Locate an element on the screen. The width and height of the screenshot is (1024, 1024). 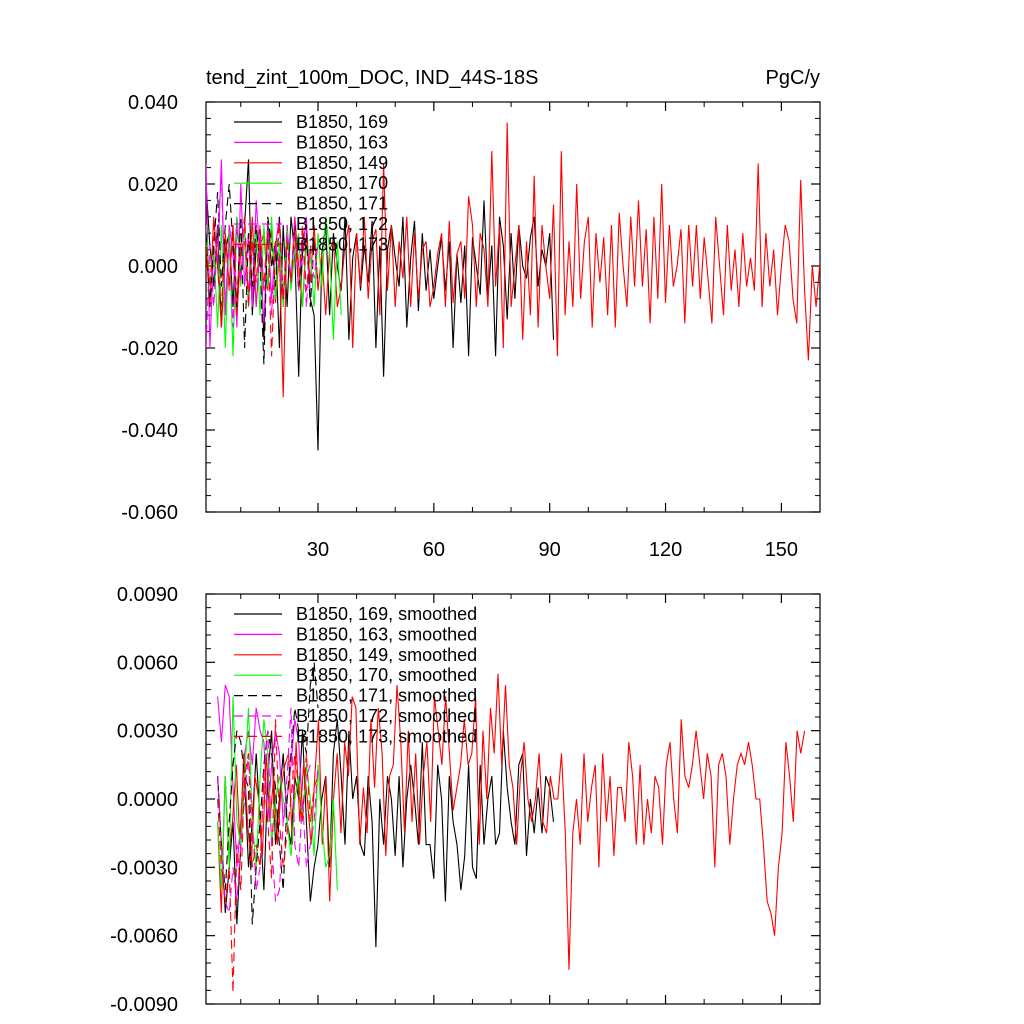
x-tick-label: 60 is located at coordinates (434, 550).